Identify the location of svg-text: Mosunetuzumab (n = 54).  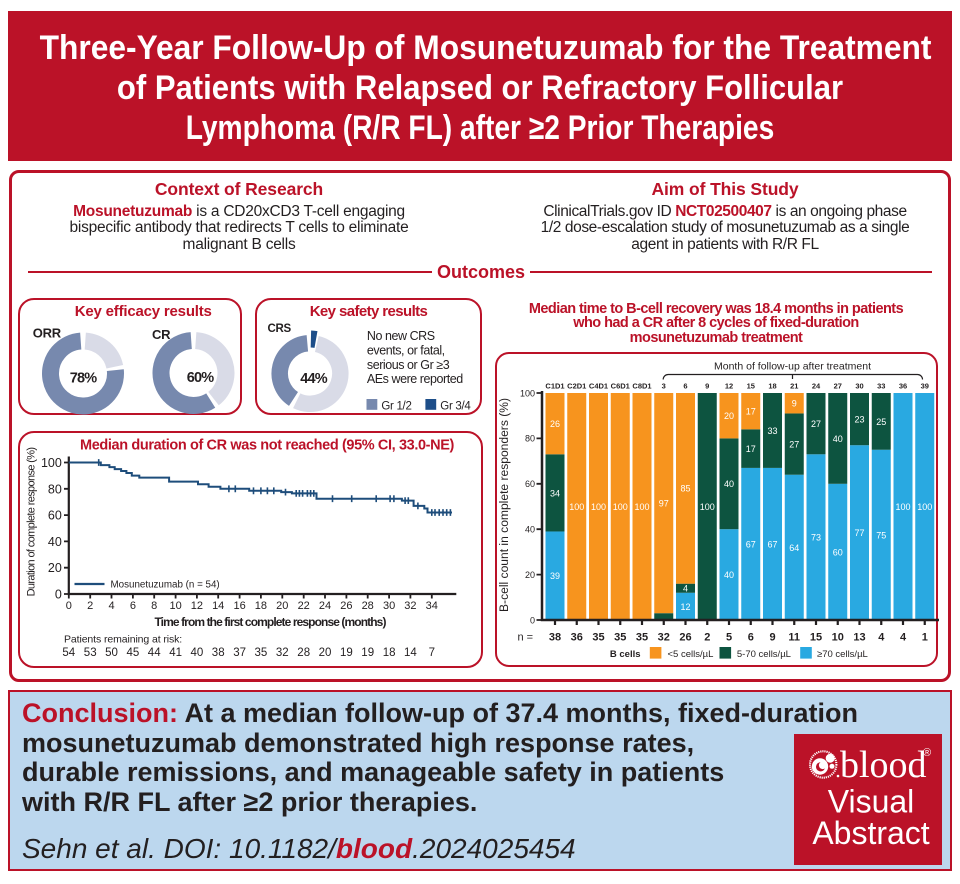
(164, 585).